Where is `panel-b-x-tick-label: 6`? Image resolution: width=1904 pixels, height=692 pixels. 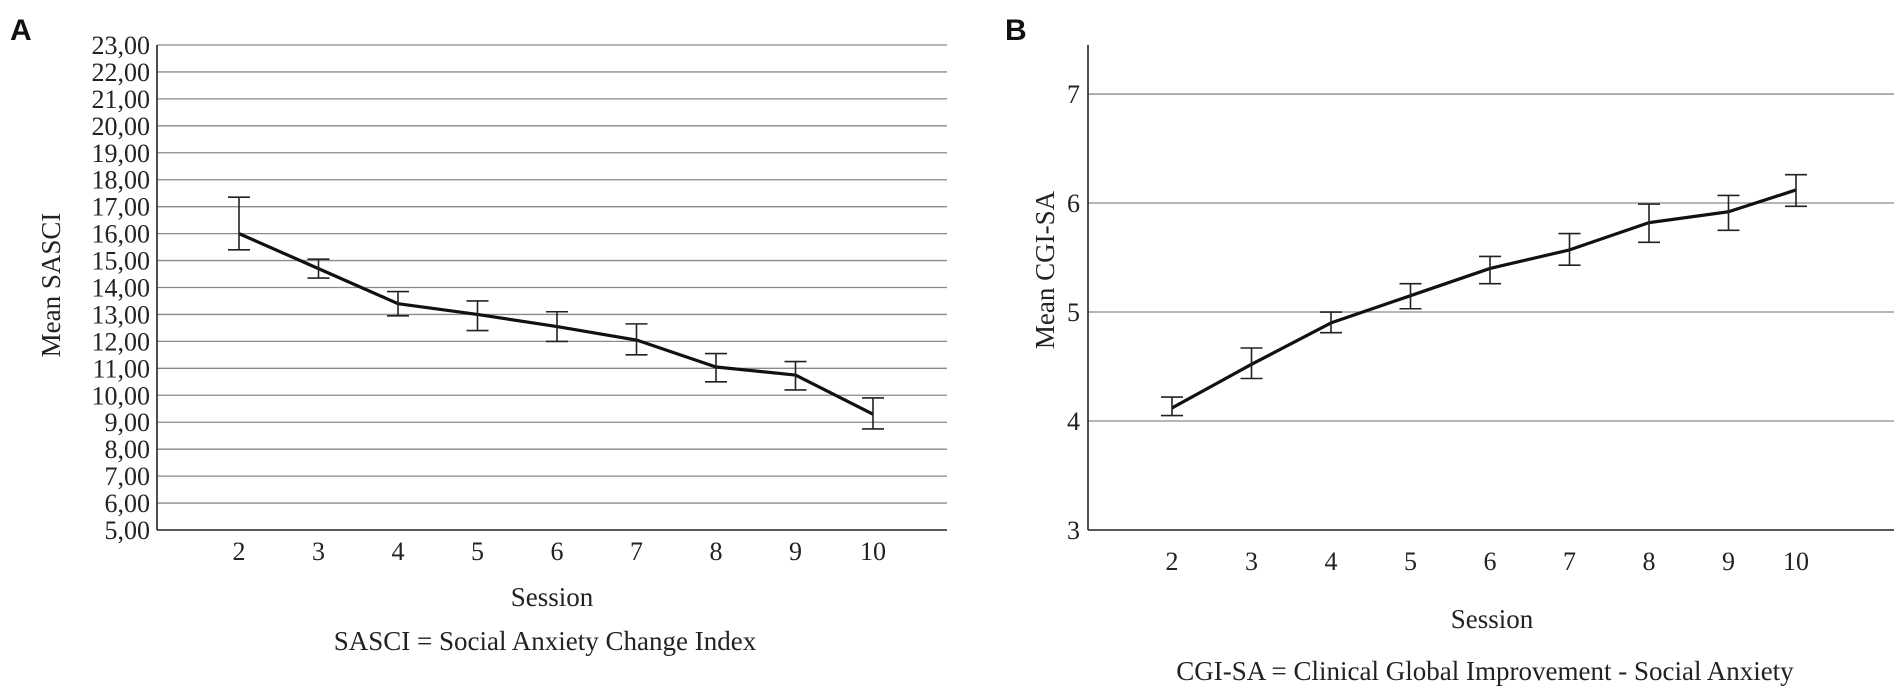
panel-b-x-tick-label: 6 is located at coordinates (1490, 561).